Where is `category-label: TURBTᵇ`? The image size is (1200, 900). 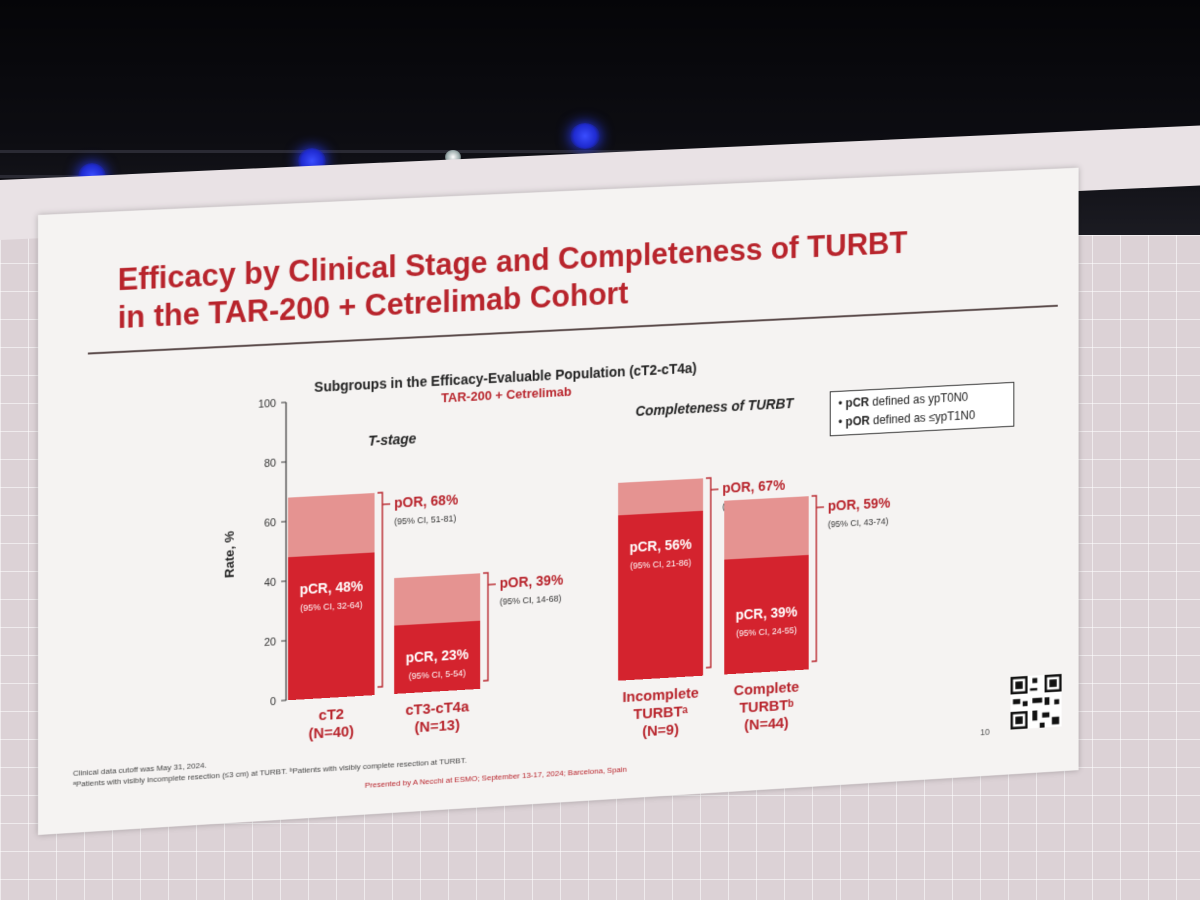
category-label: TURBTᵇ is located at coordinates (766, 707).